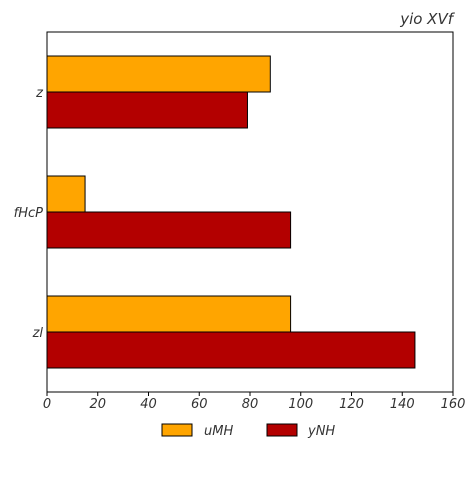 The image size is (476, 481). I want to click on y-tick-label: fHcP, so click(28, 213).